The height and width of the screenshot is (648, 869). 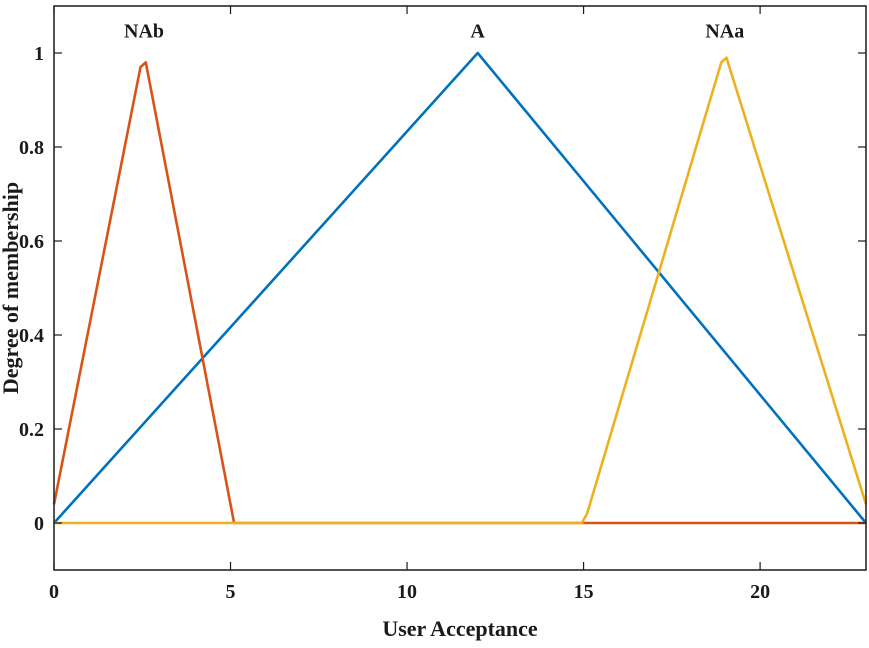 I want to click on annotations: NAb A NAa, so click(x=434, y=32).